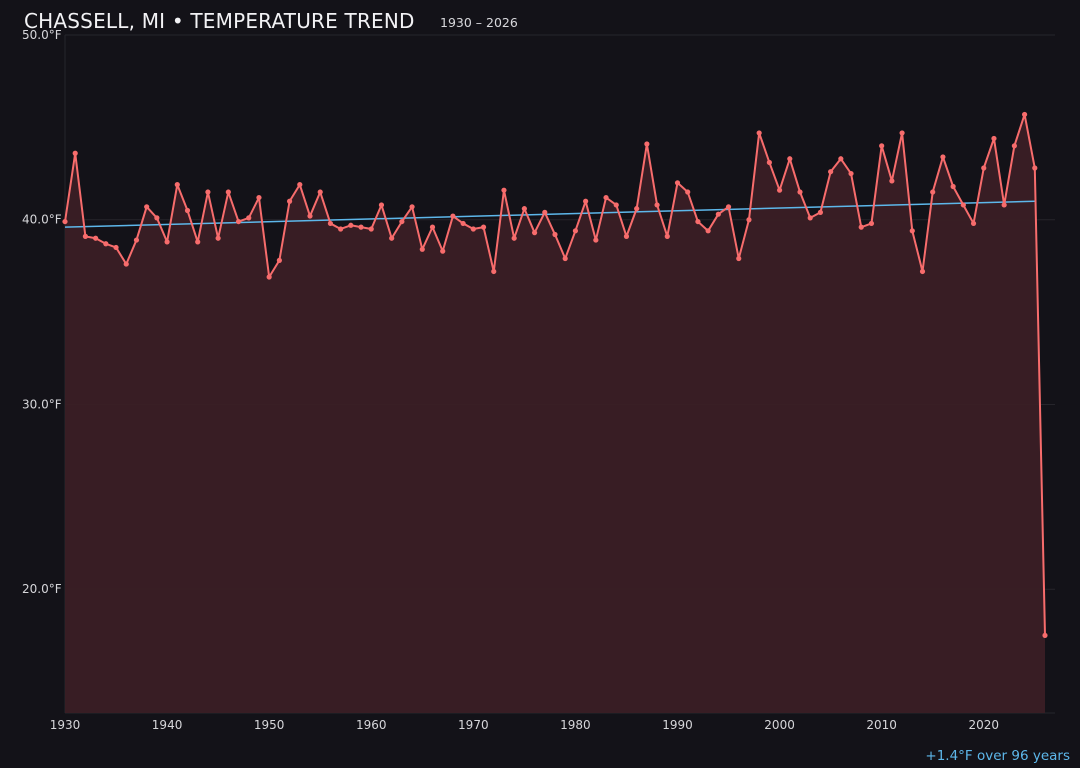 This screenshot has width=1080, height=768. I want to click on trend-annotation: +1.4°F over 96 years, so click(997, 756).